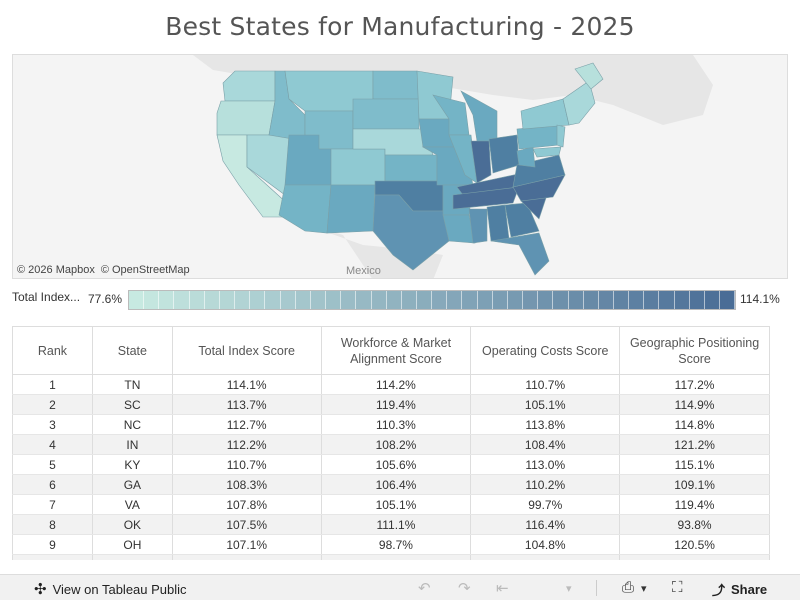  I want to click on cell-geographic: 121.2%, so click(694, 444).